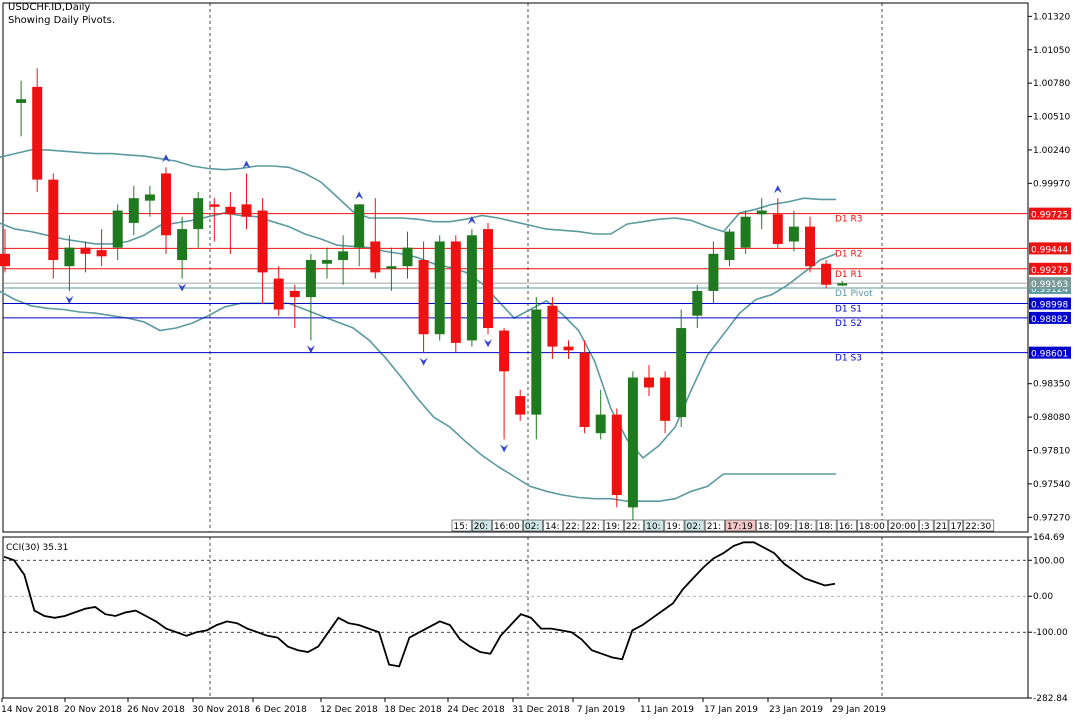 The height and width of the screenshot is (720, 1080). I want to click on time-strip-label: 16:, so click(846, 527).